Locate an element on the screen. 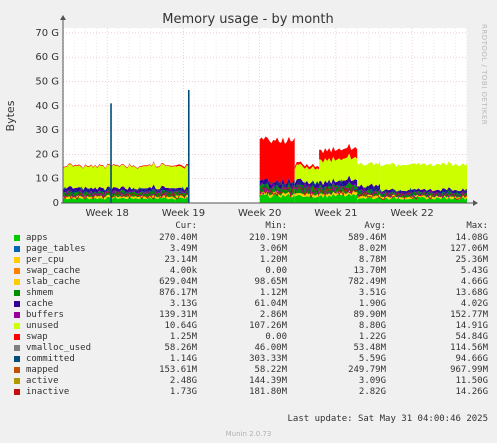 The width and height of the screenshot is (497, 443). legend-avg: 589.46M is located at coordinates (367, 238).